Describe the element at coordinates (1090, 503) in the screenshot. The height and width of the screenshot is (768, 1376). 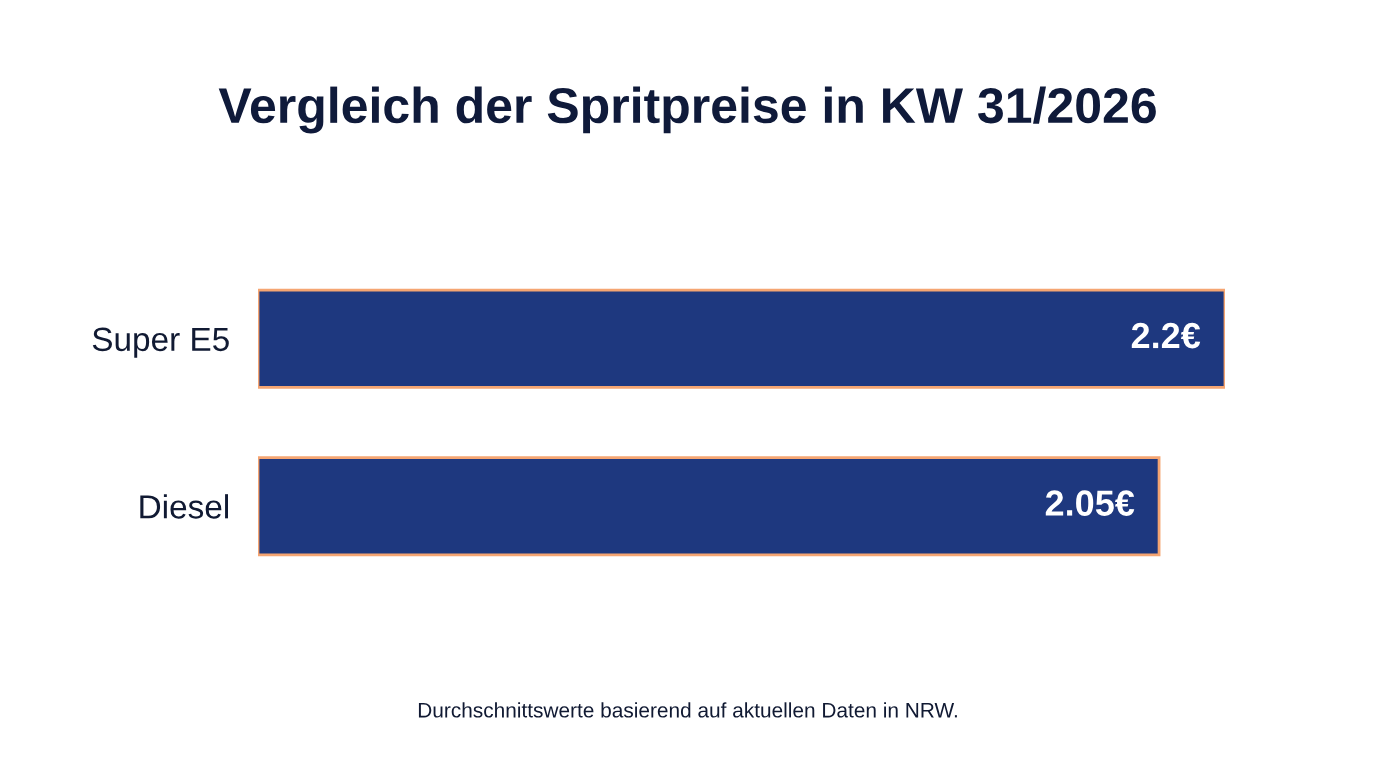
I see `data-label: 2.05€` at that location.